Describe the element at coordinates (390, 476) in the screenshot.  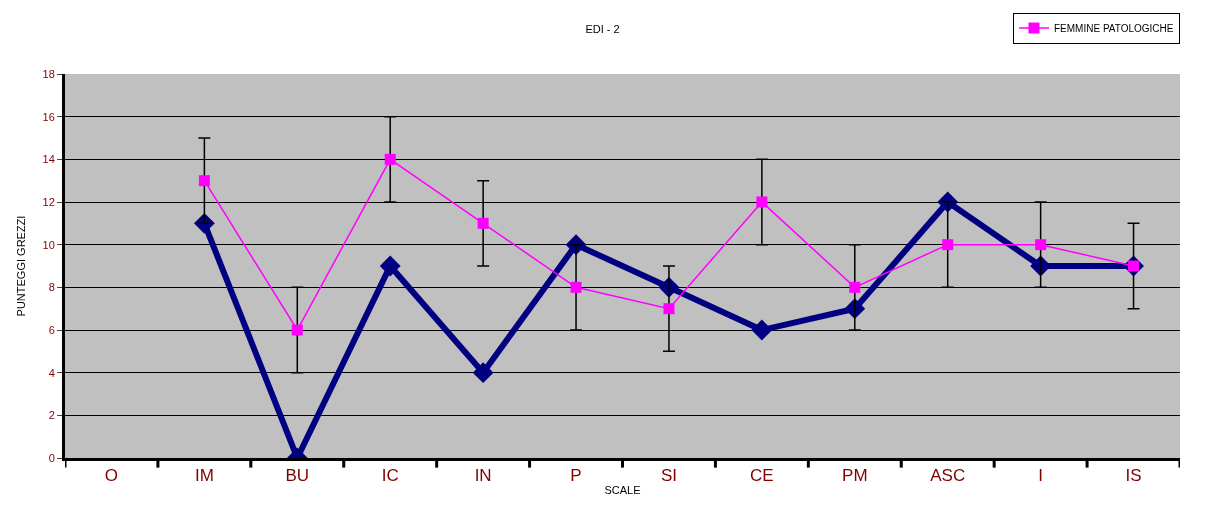
I see `x-tick-label: IC` at that location.